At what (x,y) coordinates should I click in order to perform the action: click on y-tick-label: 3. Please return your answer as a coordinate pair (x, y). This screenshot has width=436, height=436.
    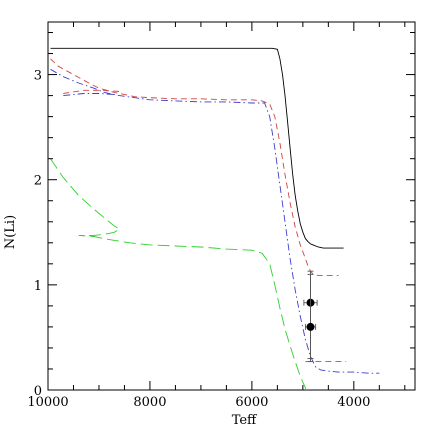
    Looking at the image, I should click on (38, 76).